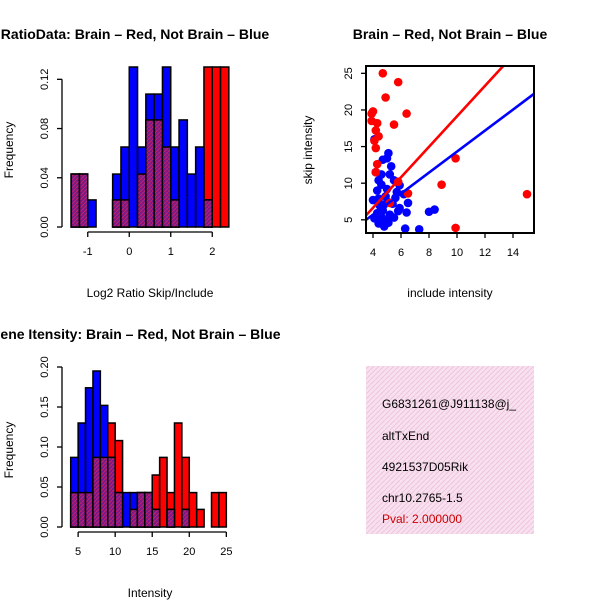 This screenshot has height=600, width=600. Describe the element at coordinates (45, 366) in the screenshot. I see `intensity-y-tick-label: 0.20` at that location.